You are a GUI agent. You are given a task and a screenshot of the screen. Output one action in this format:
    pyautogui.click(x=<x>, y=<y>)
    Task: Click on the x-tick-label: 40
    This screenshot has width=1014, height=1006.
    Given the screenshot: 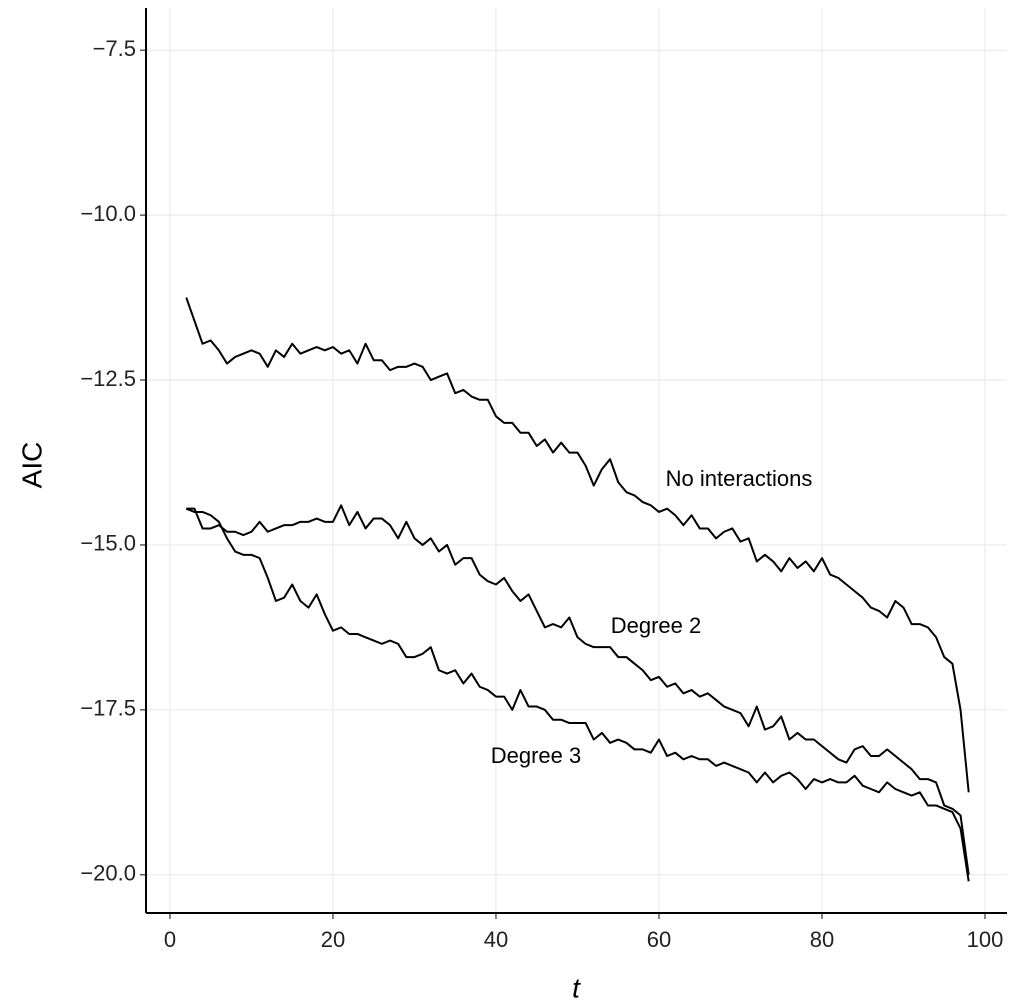 What is the action you would take?
    pyautogui.click(x=496, y=939)
    